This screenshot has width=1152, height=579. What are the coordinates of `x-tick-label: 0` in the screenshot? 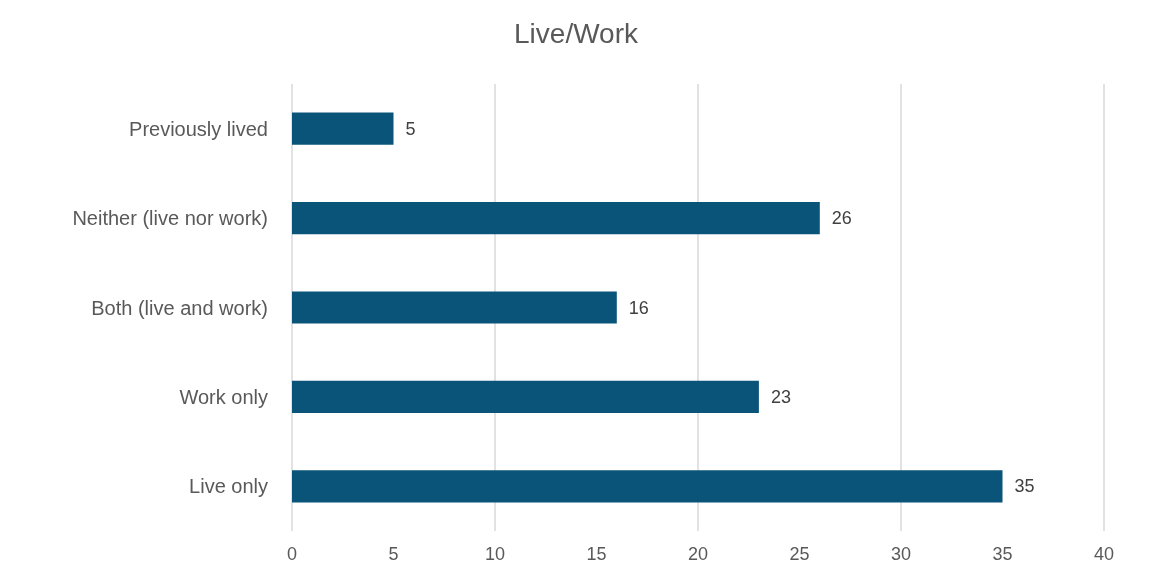 It's located at (292, 554).